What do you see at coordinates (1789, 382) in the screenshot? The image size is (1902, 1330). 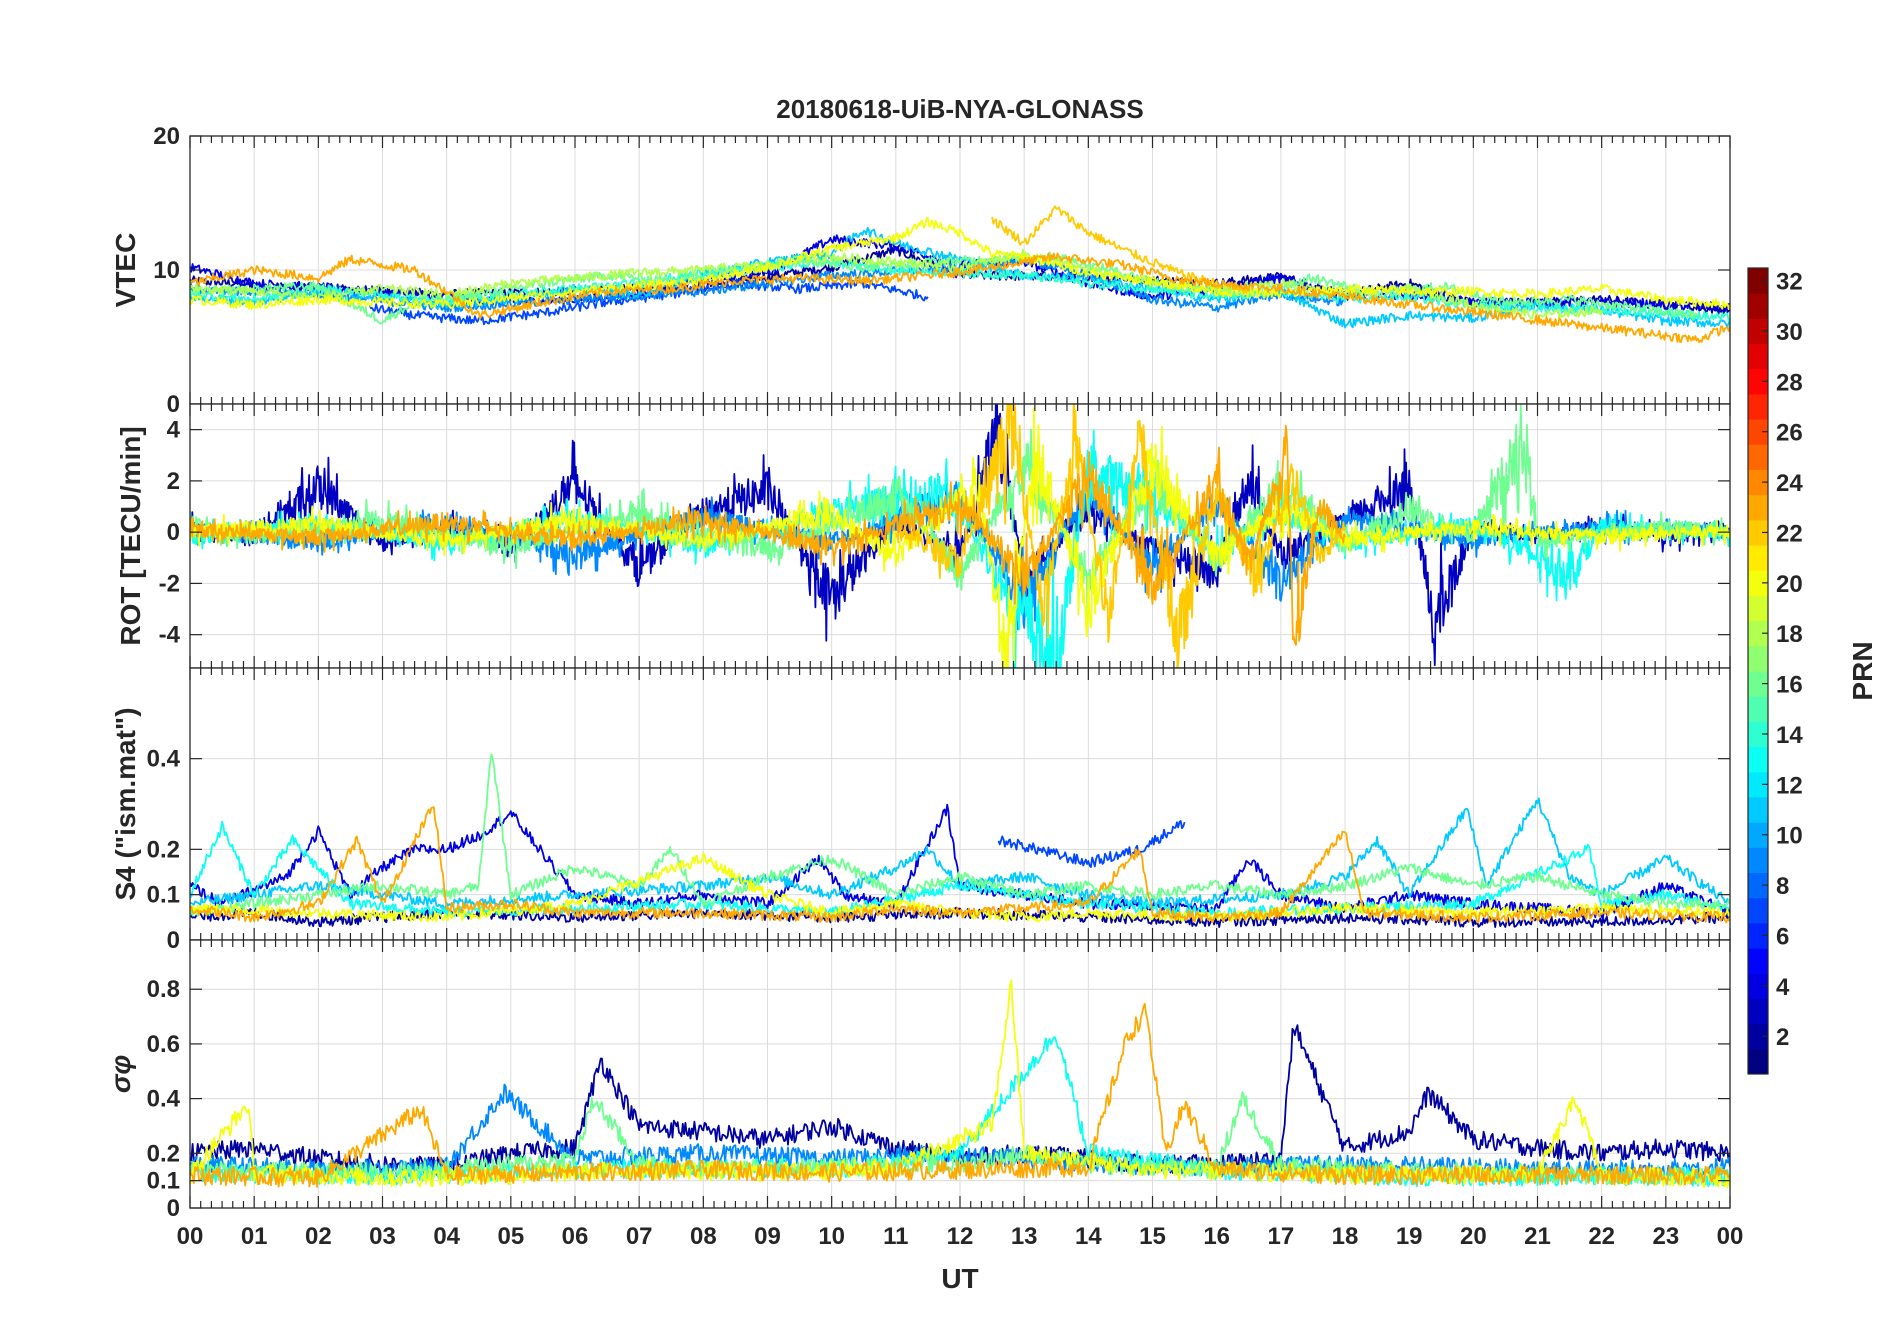 I see `colorbar-tick-label: 28` at bounding box center [1789, 382].